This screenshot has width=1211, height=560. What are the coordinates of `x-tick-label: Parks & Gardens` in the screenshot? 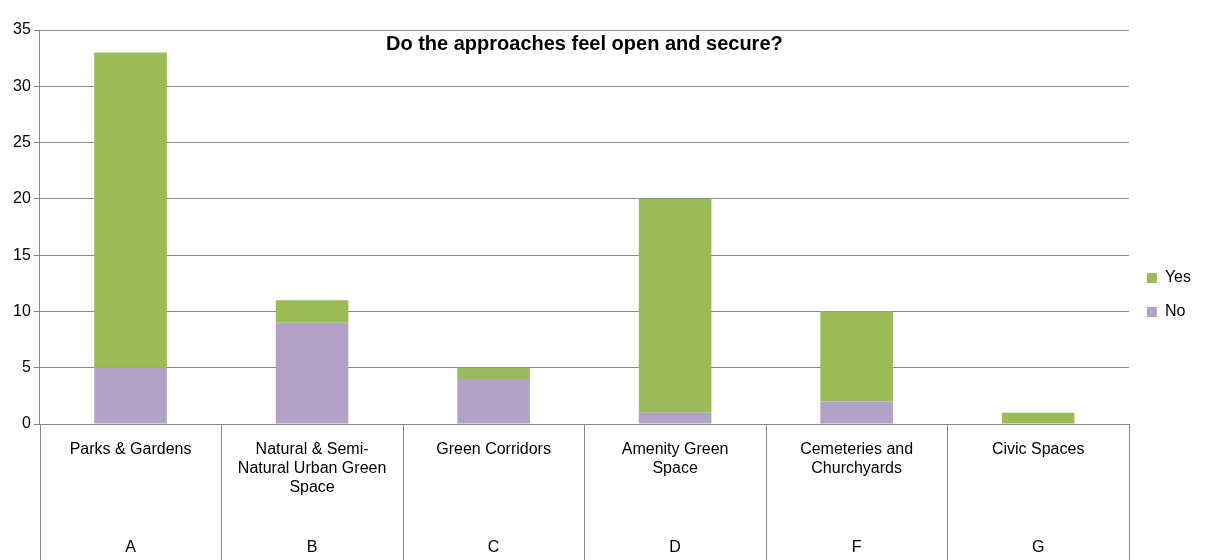 It's located at (130, 449).